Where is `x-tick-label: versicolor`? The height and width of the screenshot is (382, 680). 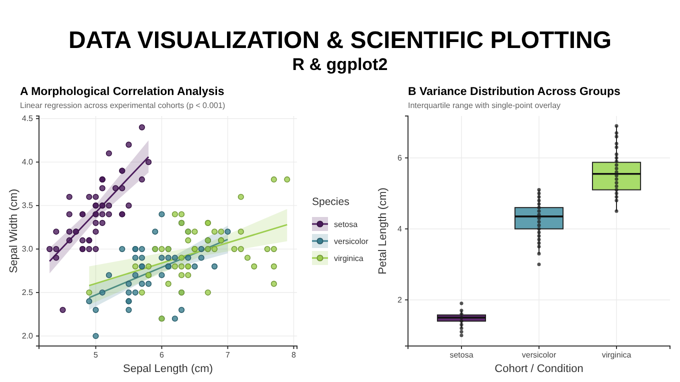 x-tick-label: versicolor is located at coordinates (539, 355).